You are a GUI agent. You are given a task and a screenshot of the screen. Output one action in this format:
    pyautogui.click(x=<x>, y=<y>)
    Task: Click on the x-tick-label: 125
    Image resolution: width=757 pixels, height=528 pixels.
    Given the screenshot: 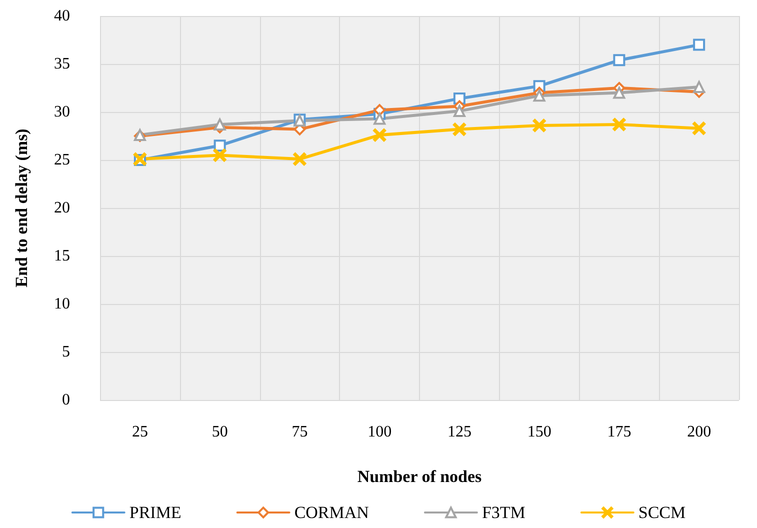 What is the action you would take?
    pyautogui.click(x=459, y=432)
    